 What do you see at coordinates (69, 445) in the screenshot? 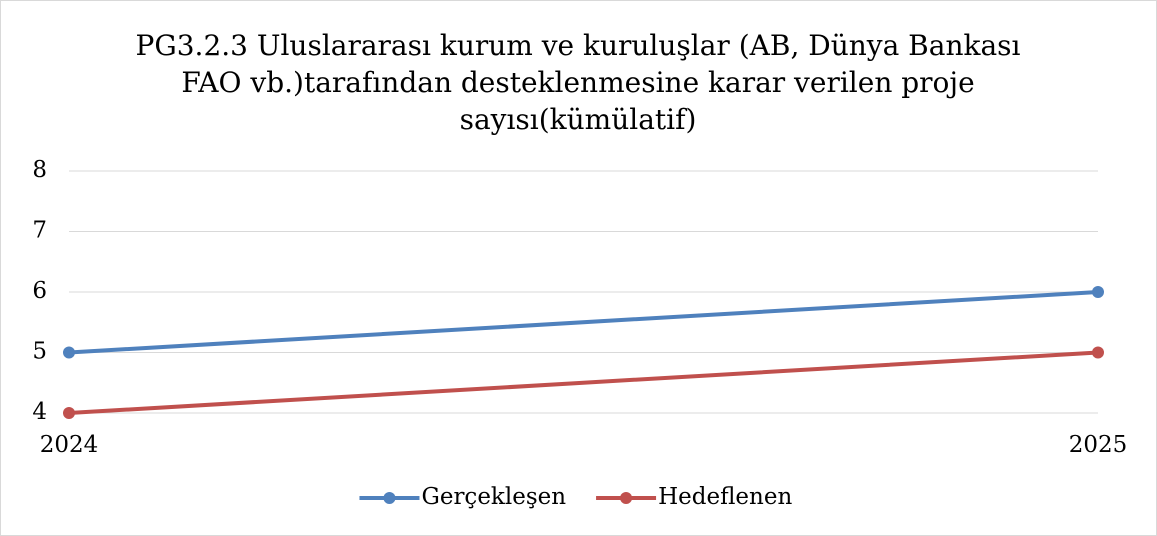
I see `x-tick-label: 2024` at bounding box center [69, 445].